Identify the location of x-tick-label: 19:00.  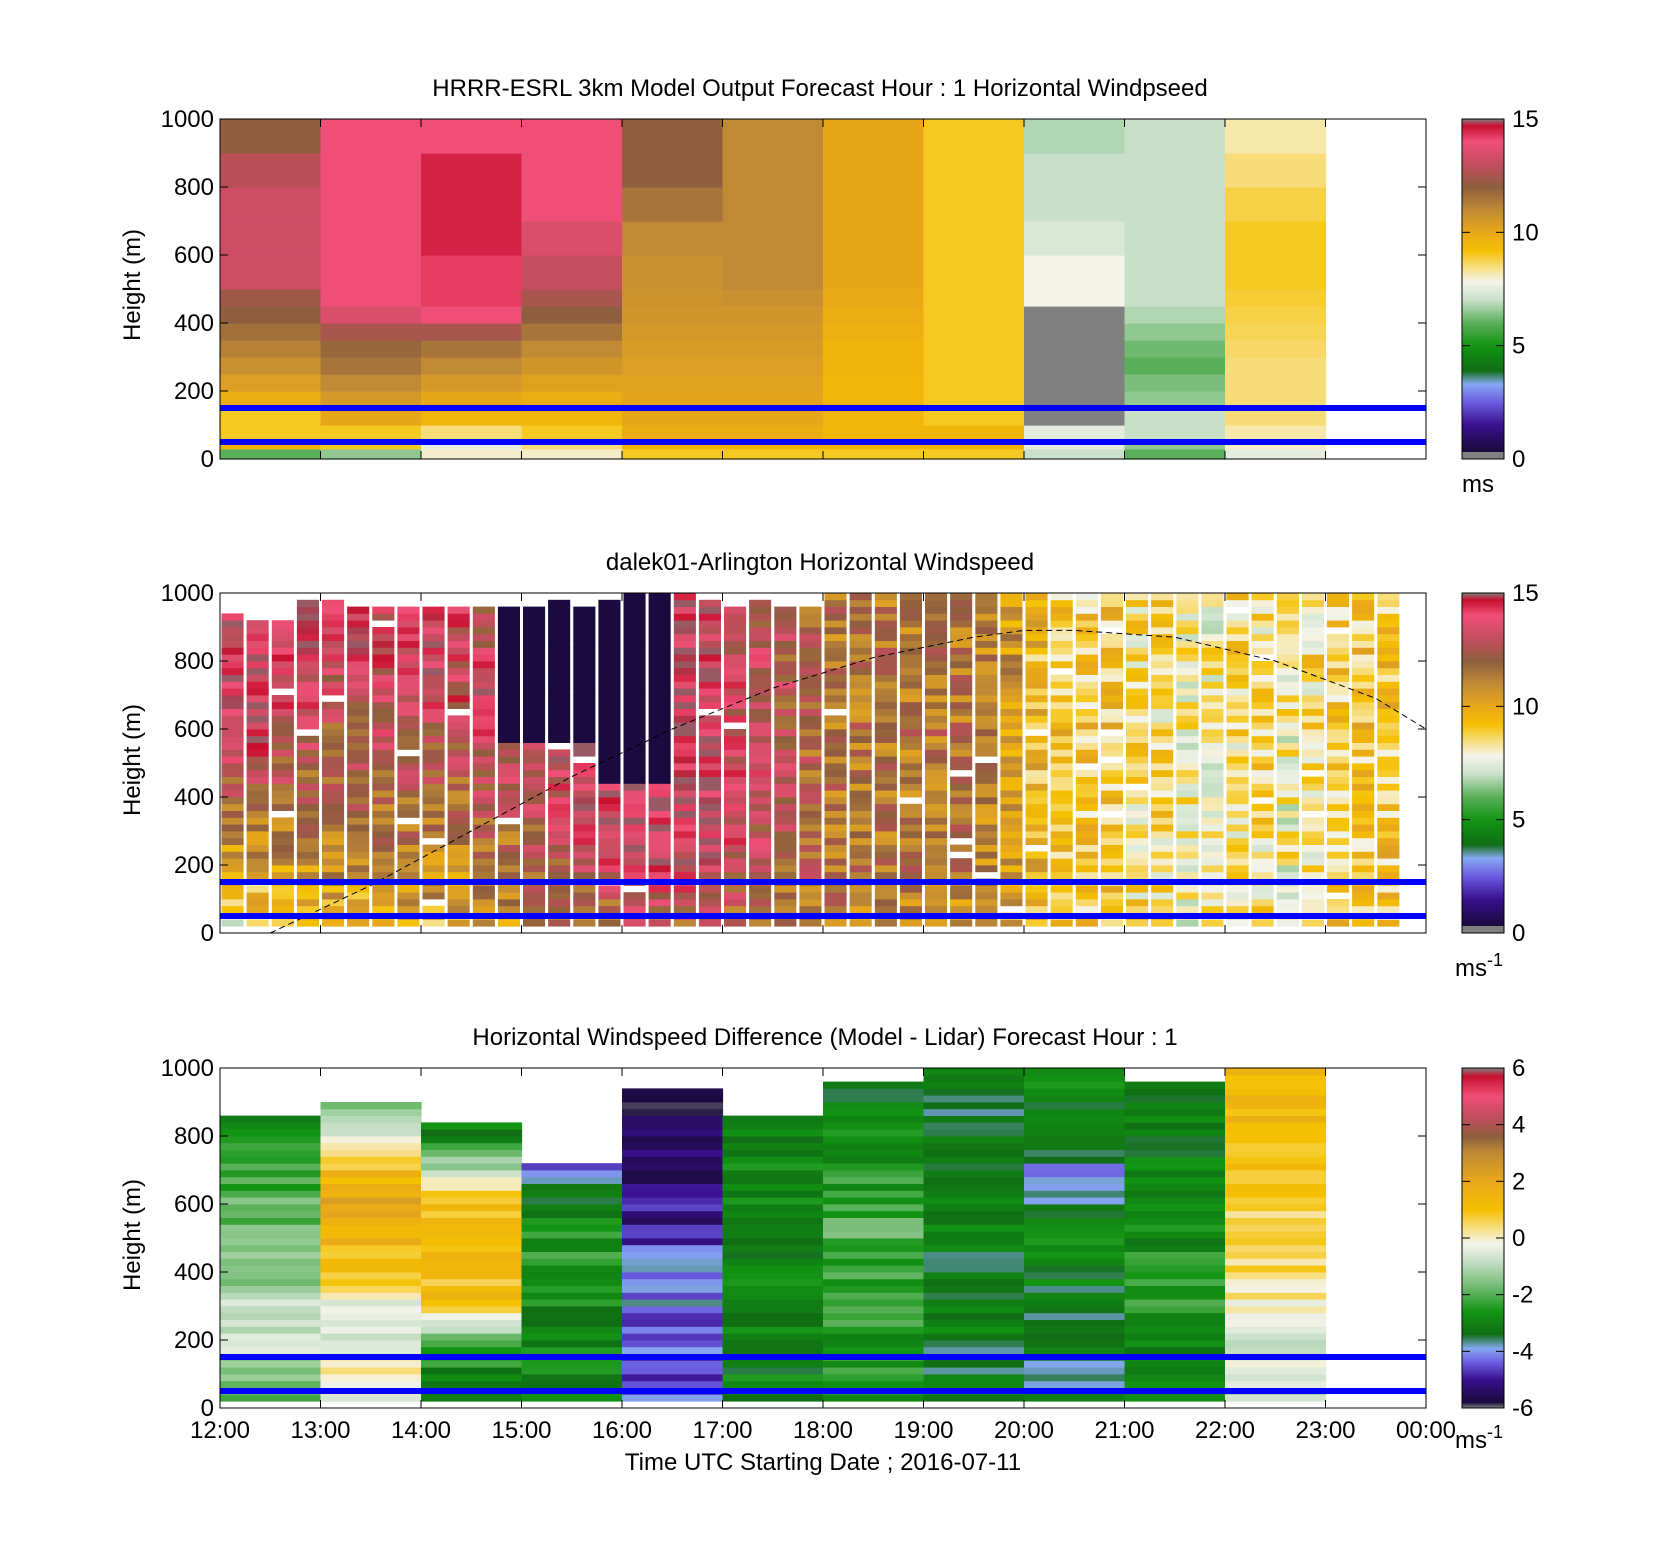
(923, 1430).